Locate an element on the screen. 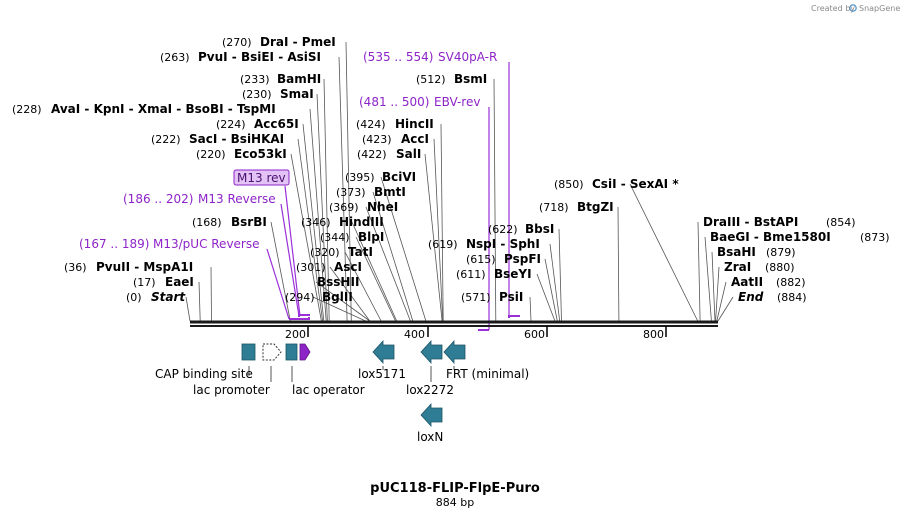 Image resolution: width=909 pixels, height=518 pixels. snapgene-credit: Created by SnapGene is located at coordinates (855, 8).